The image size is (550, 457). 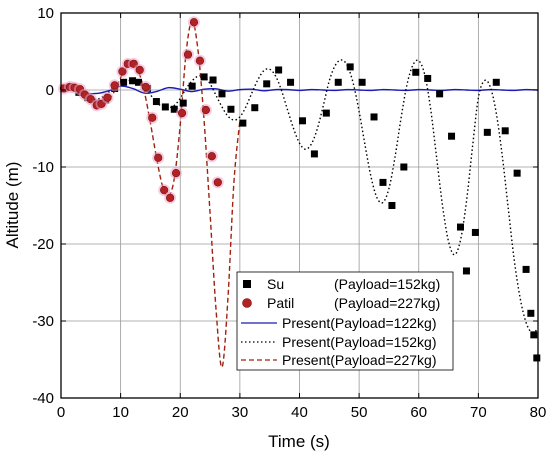 I want to click on y-tick-label: 0, so click(x=50, y=90).